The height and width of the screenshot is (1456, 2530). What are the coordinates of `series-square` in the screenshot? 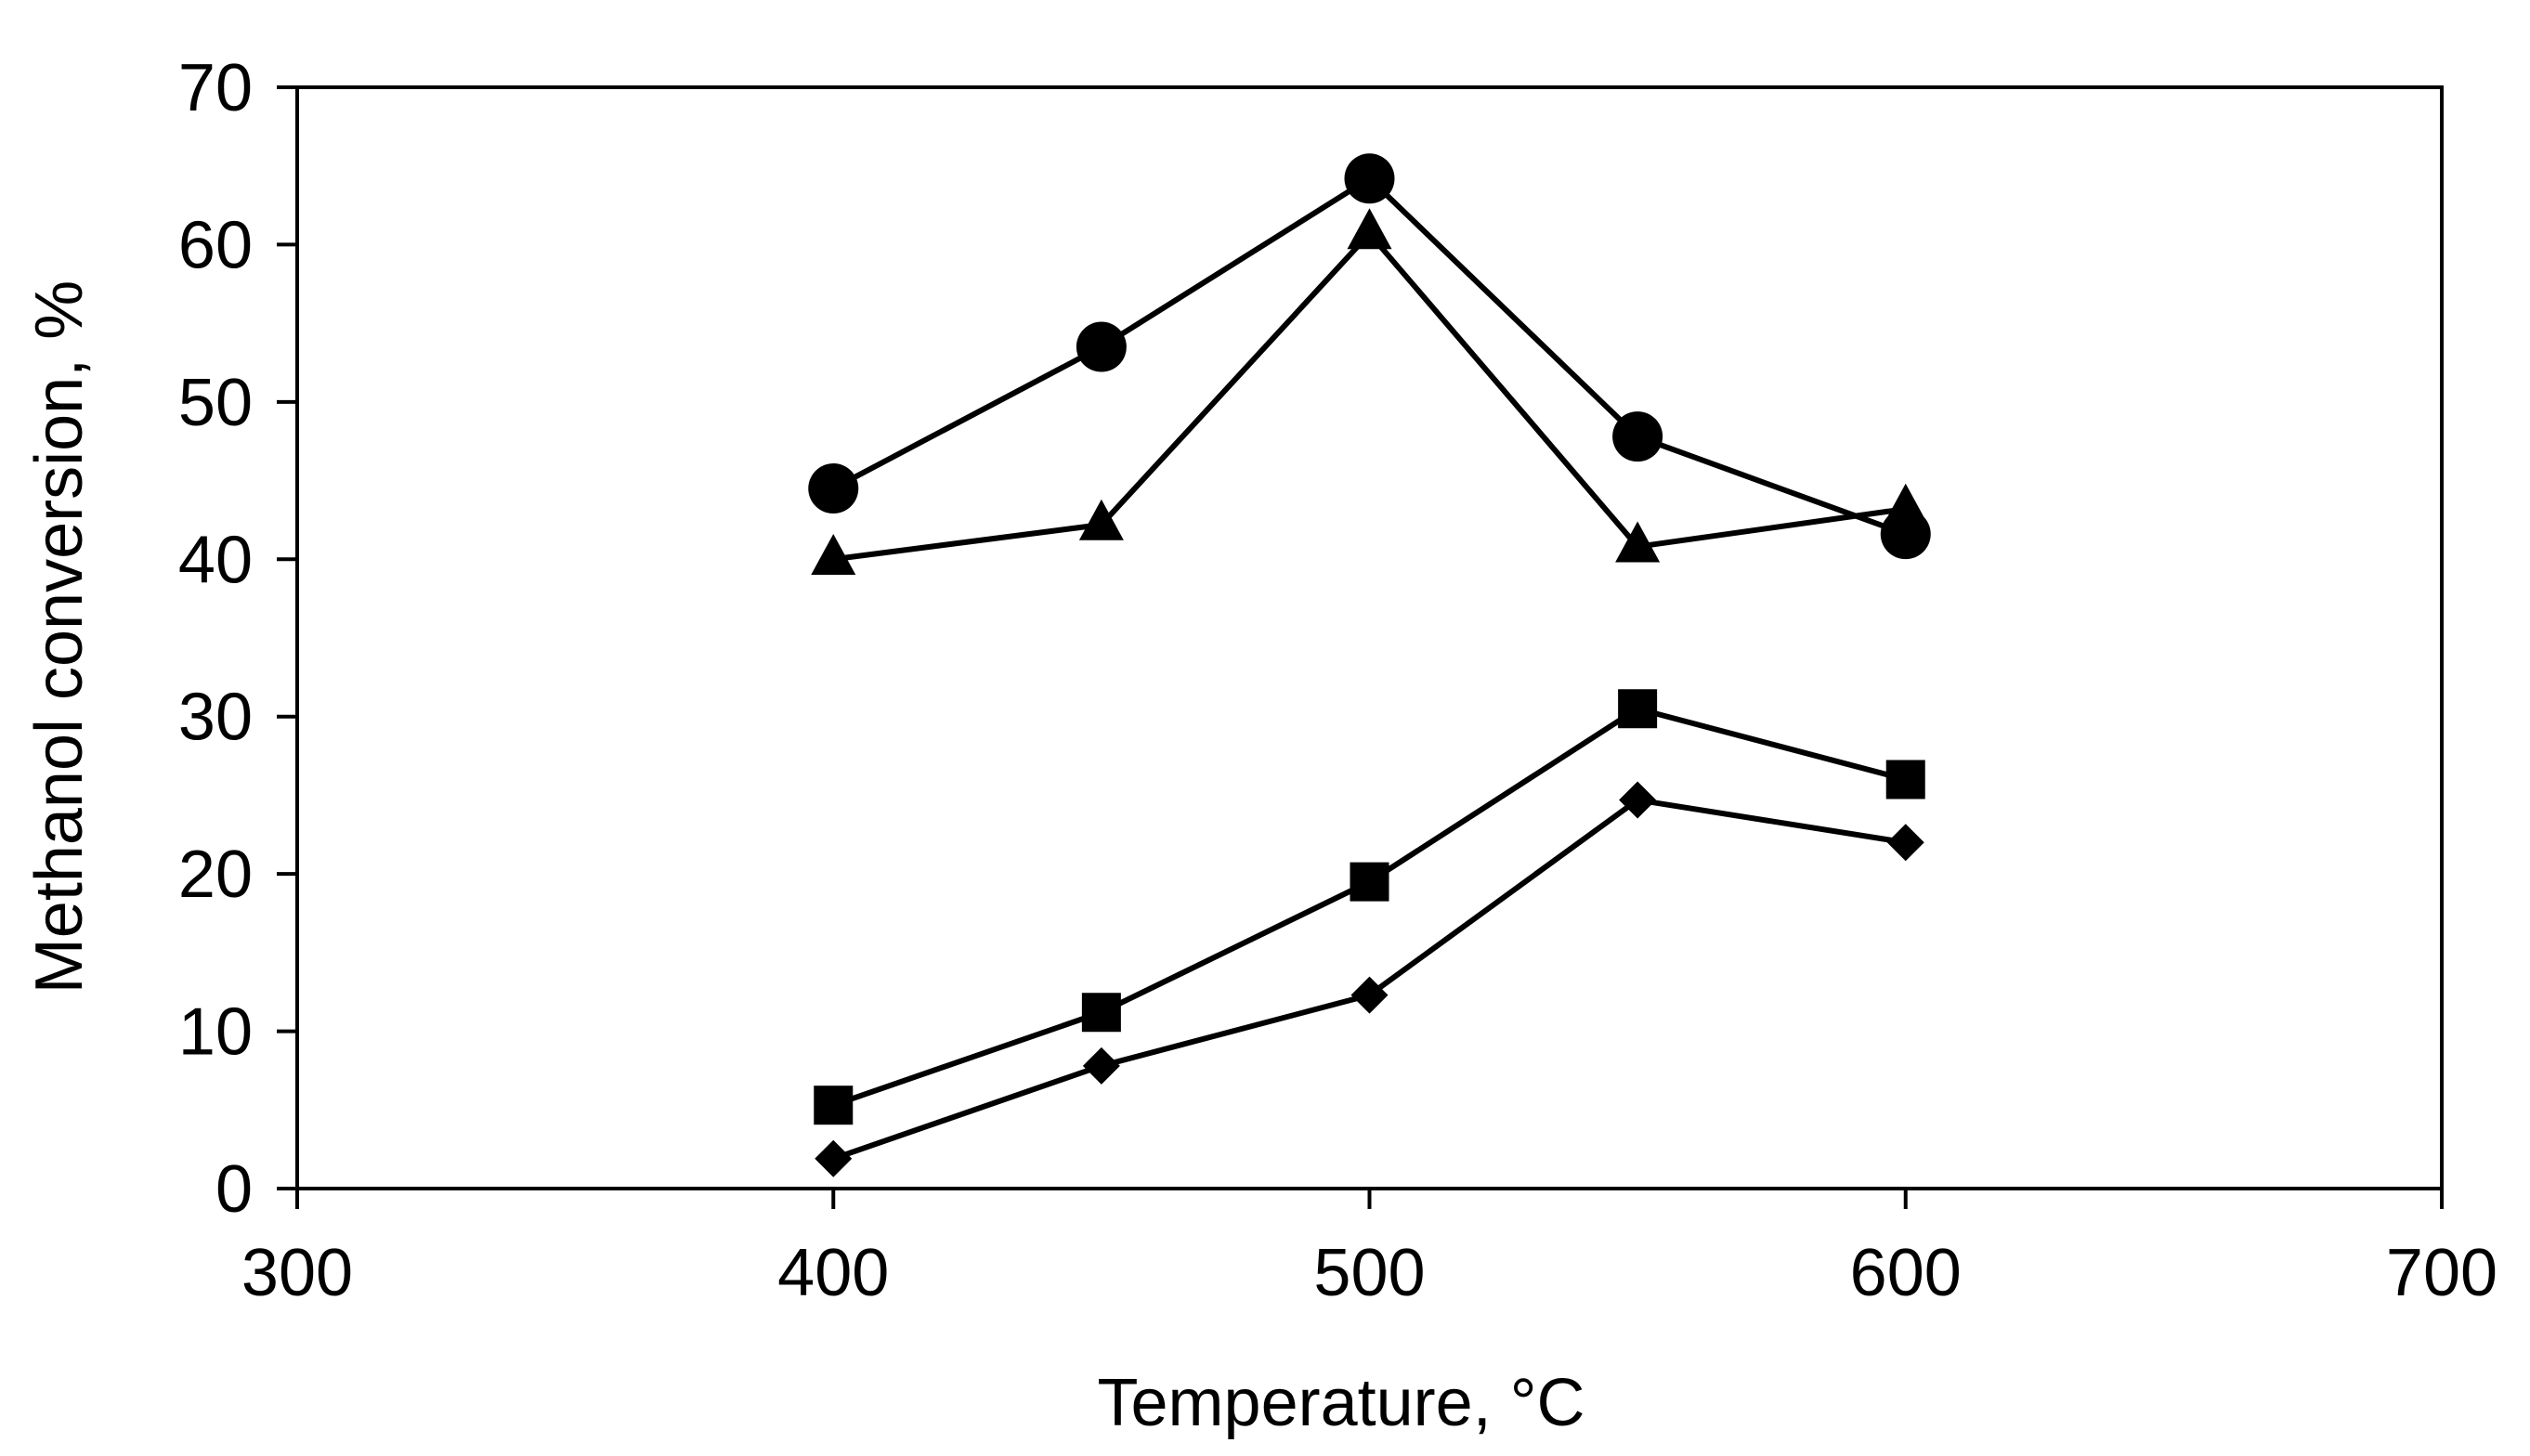 It's located at (1369, 907).